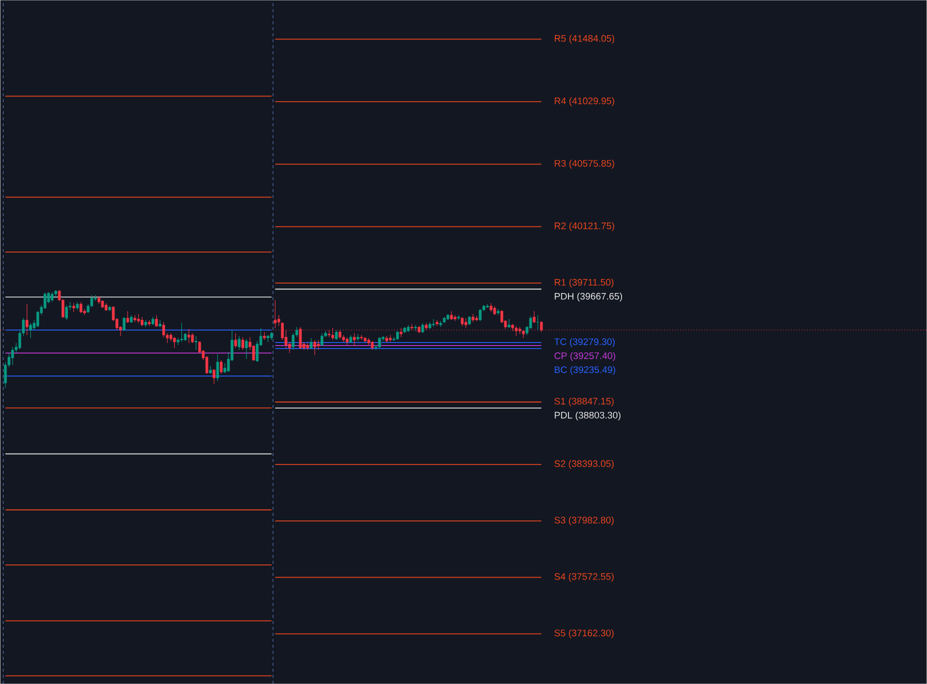 This screenshot has width=927, height=684. What do you see at coordinates (585, 356) in the screenshot?
I see `series-label: CP (39257.40)` at bounding box center [585, 356].